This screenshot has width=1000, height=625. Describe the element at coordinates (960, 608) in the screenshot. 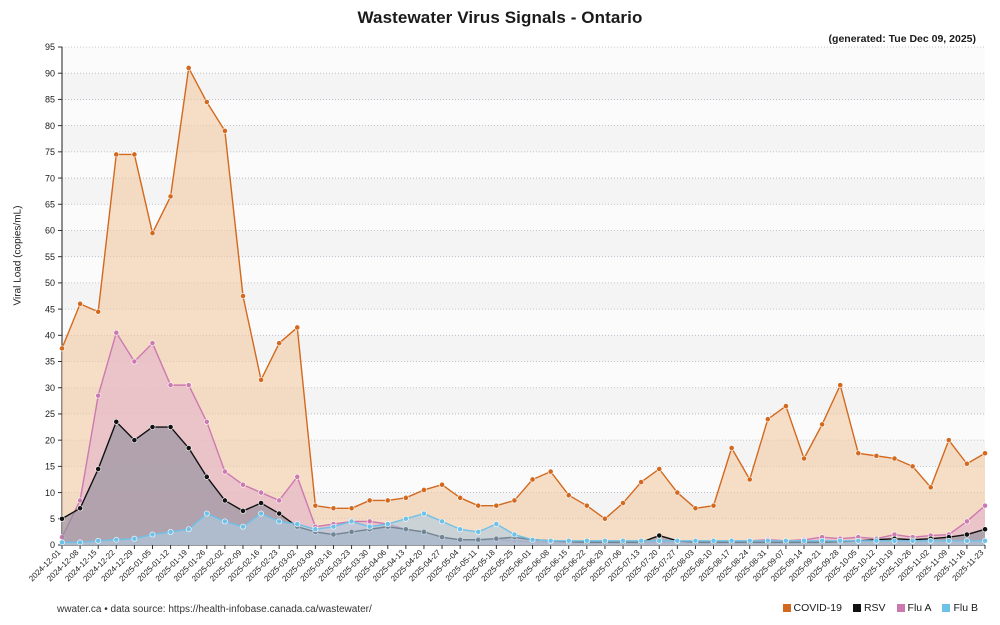

I see `legend-item-flu-b: Flu B` at that location.